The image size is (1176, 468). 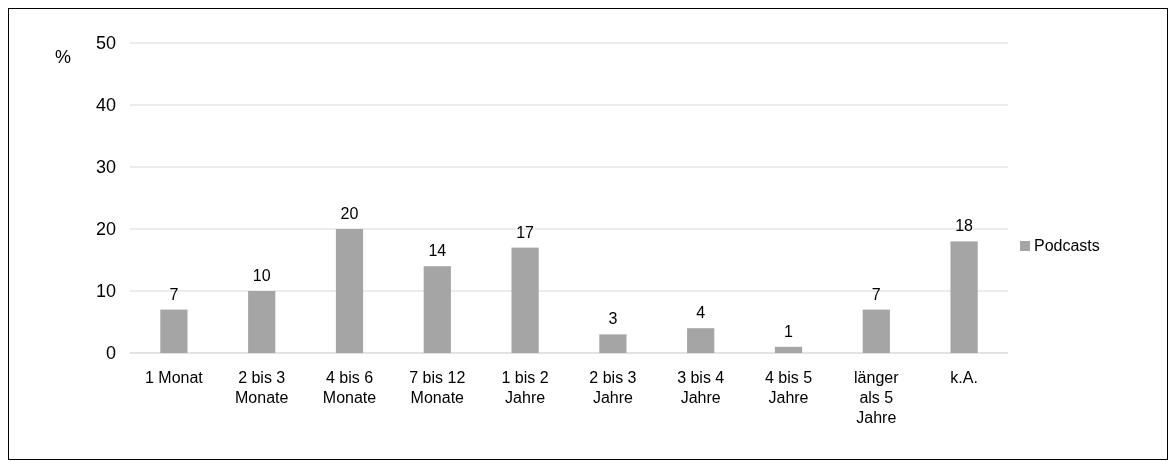 I want to click on data-label: 20, so click(x=349, y=213).